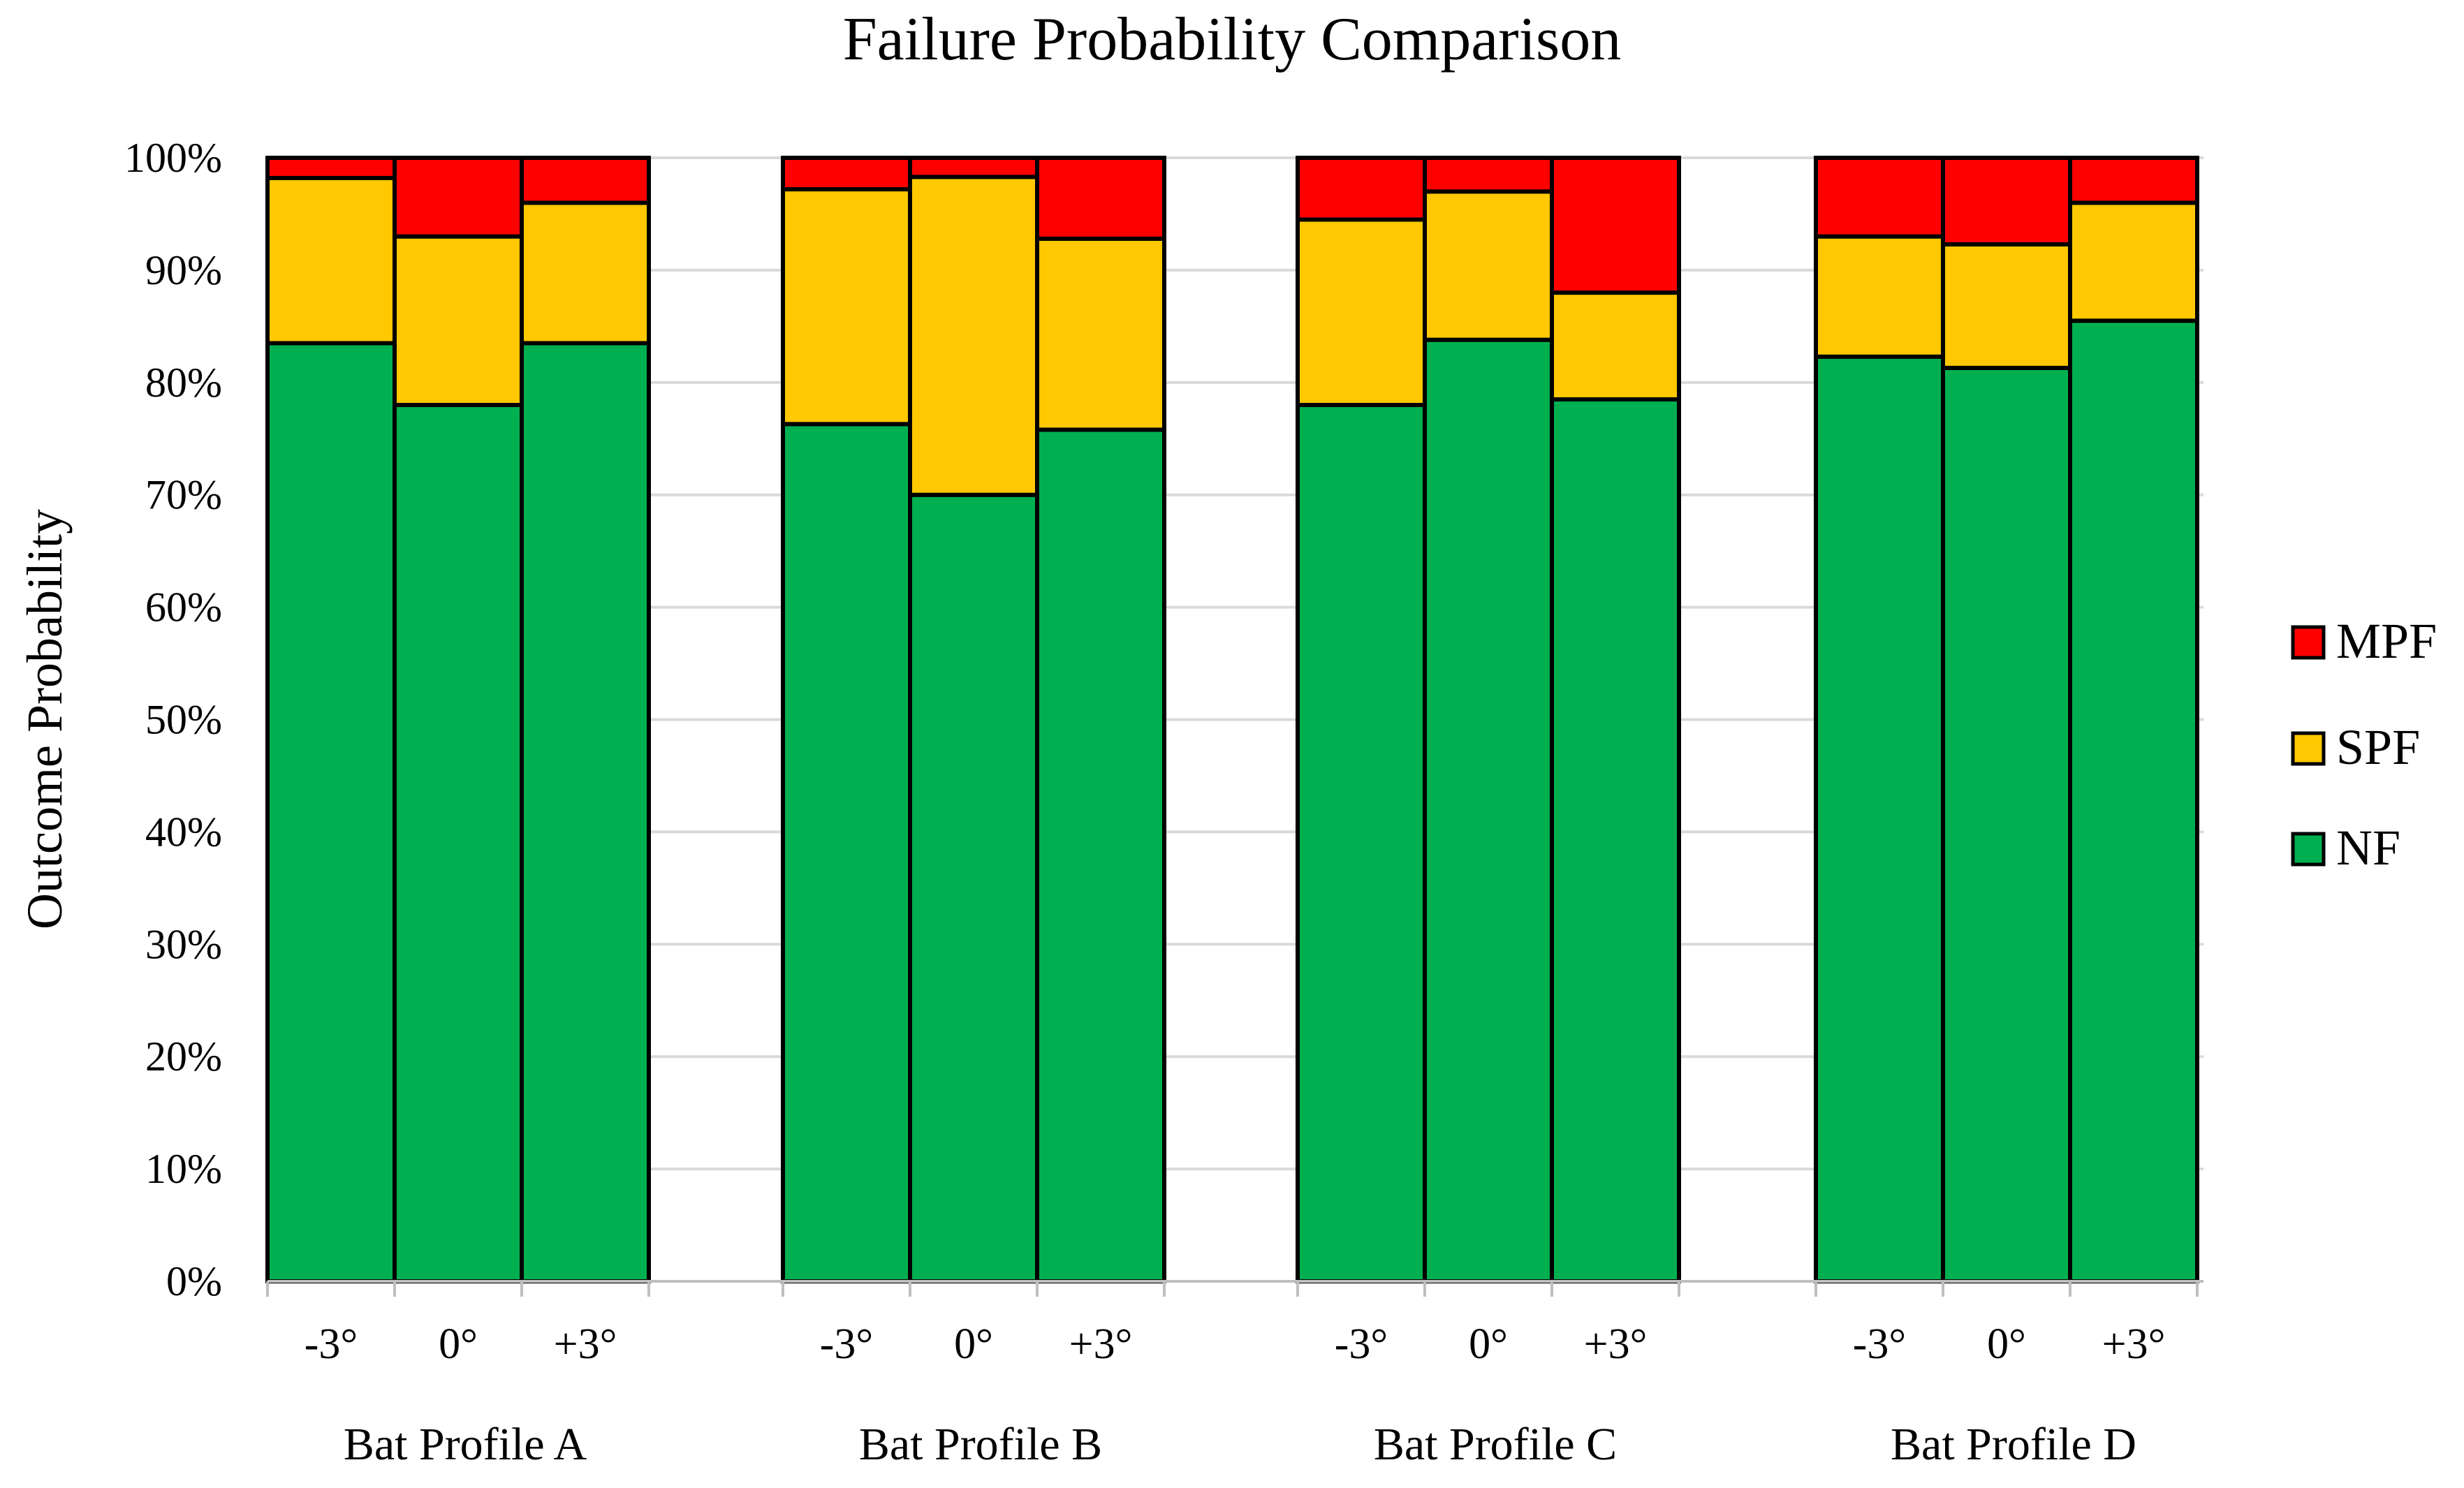 The image size is (2464, 1488). Describe the element at coordinates (183, 1056) in the screenshot. I see `y-tick-label: 20%` at that location.